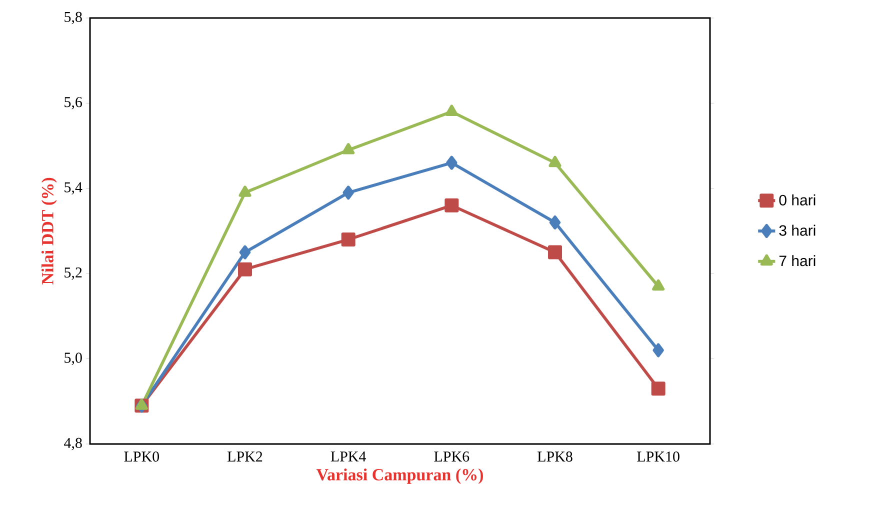 This screenshot has width=871, height=524. Describe the element at coordinates (452, 457) in the screenshot. I see `x-tick-label: LPK6` at that location.